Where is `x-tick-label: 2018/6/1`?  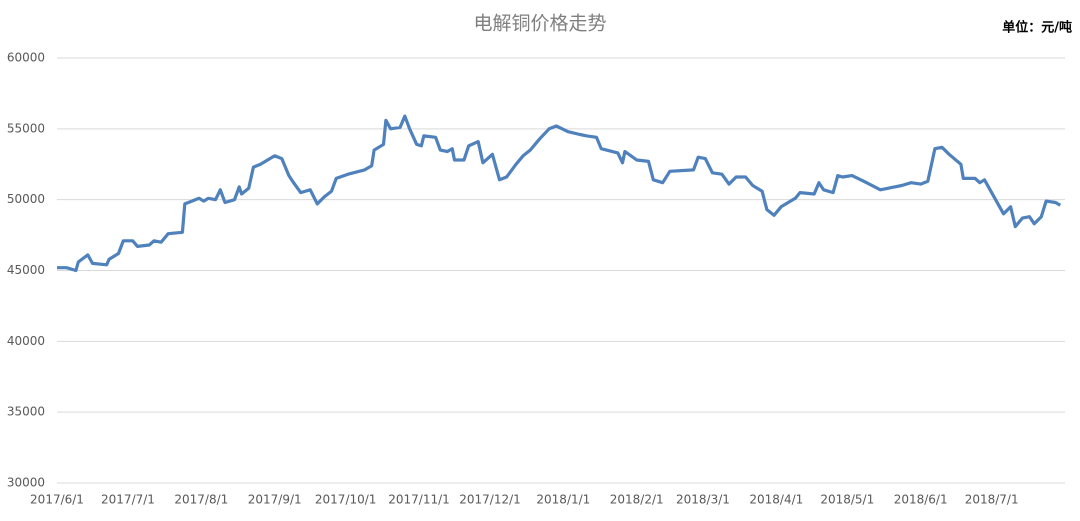 x-tick-label: 2018/6/1 is located at coordinates (921, 500).